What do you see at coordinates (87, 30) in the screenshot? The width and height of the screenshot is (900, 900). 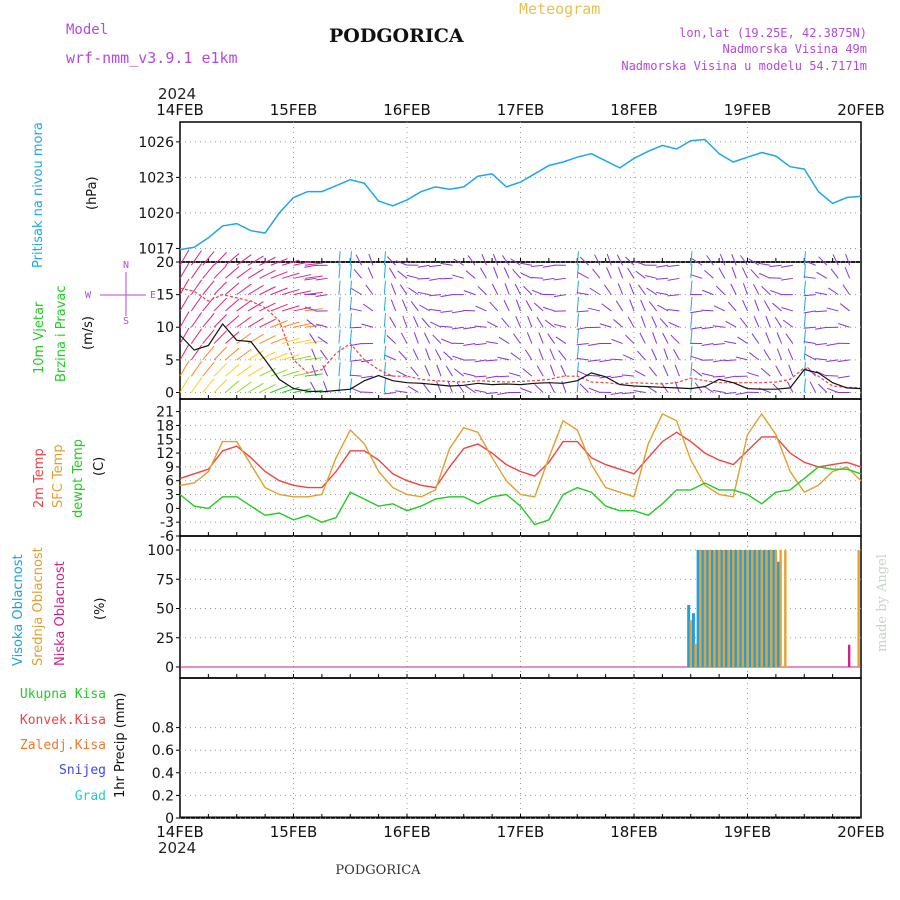 I see `model-label: Model` at bounding box center [87, 30].